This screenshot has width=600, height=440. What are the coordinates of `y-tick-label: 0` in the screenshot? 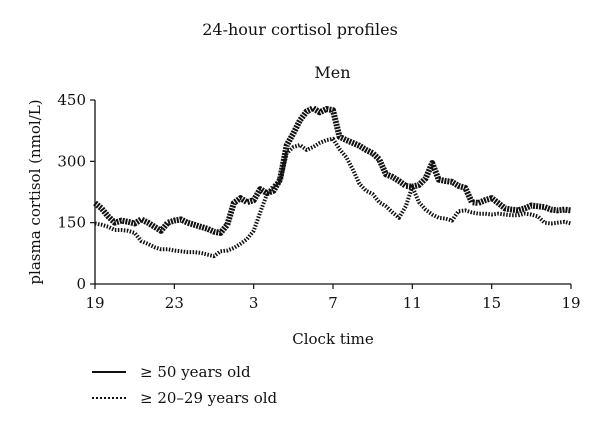 It's located at (81, 284).